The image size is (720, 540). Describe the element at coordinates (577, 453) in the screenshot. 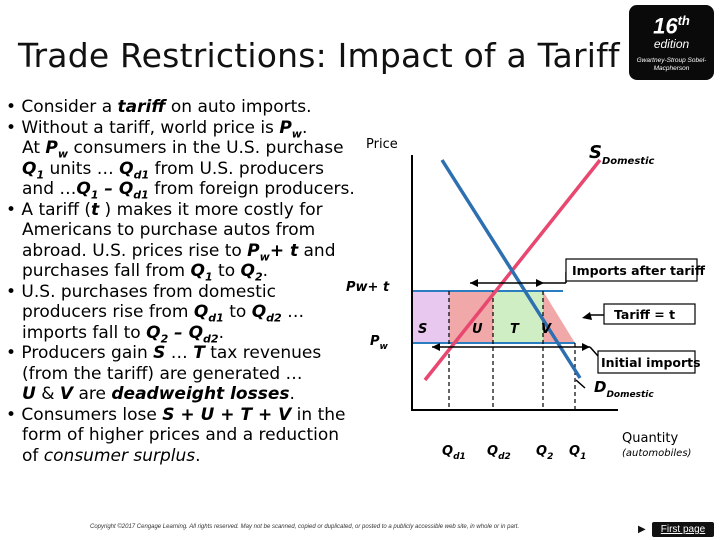

I see `q-1-label: Q1` at that location.